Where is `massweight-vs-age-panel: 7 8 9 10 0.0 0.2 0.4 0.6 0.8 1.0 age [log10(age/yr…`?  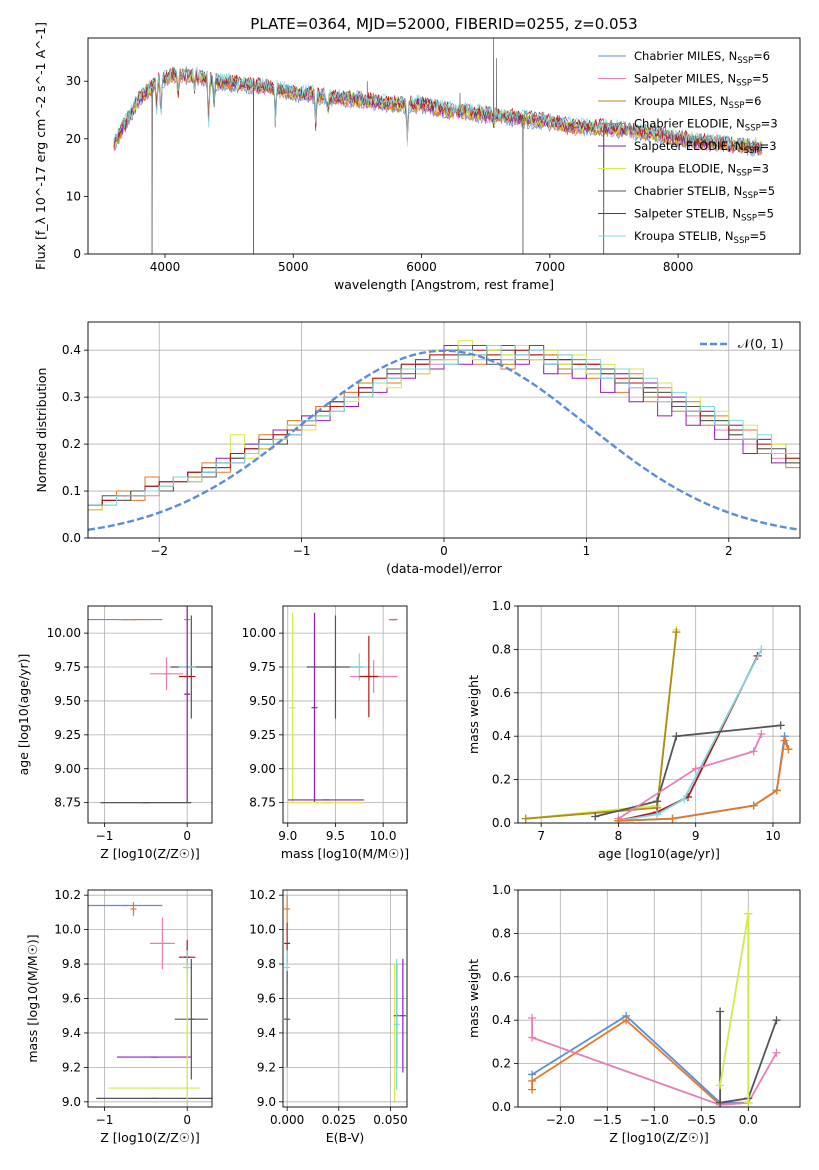
massweight-vs-age-panel: 7 8 9 10 0.0 0.2 0.4 0.6 0.8 1.0 age [log10(age/yr… is located at coordinates (633, 730).